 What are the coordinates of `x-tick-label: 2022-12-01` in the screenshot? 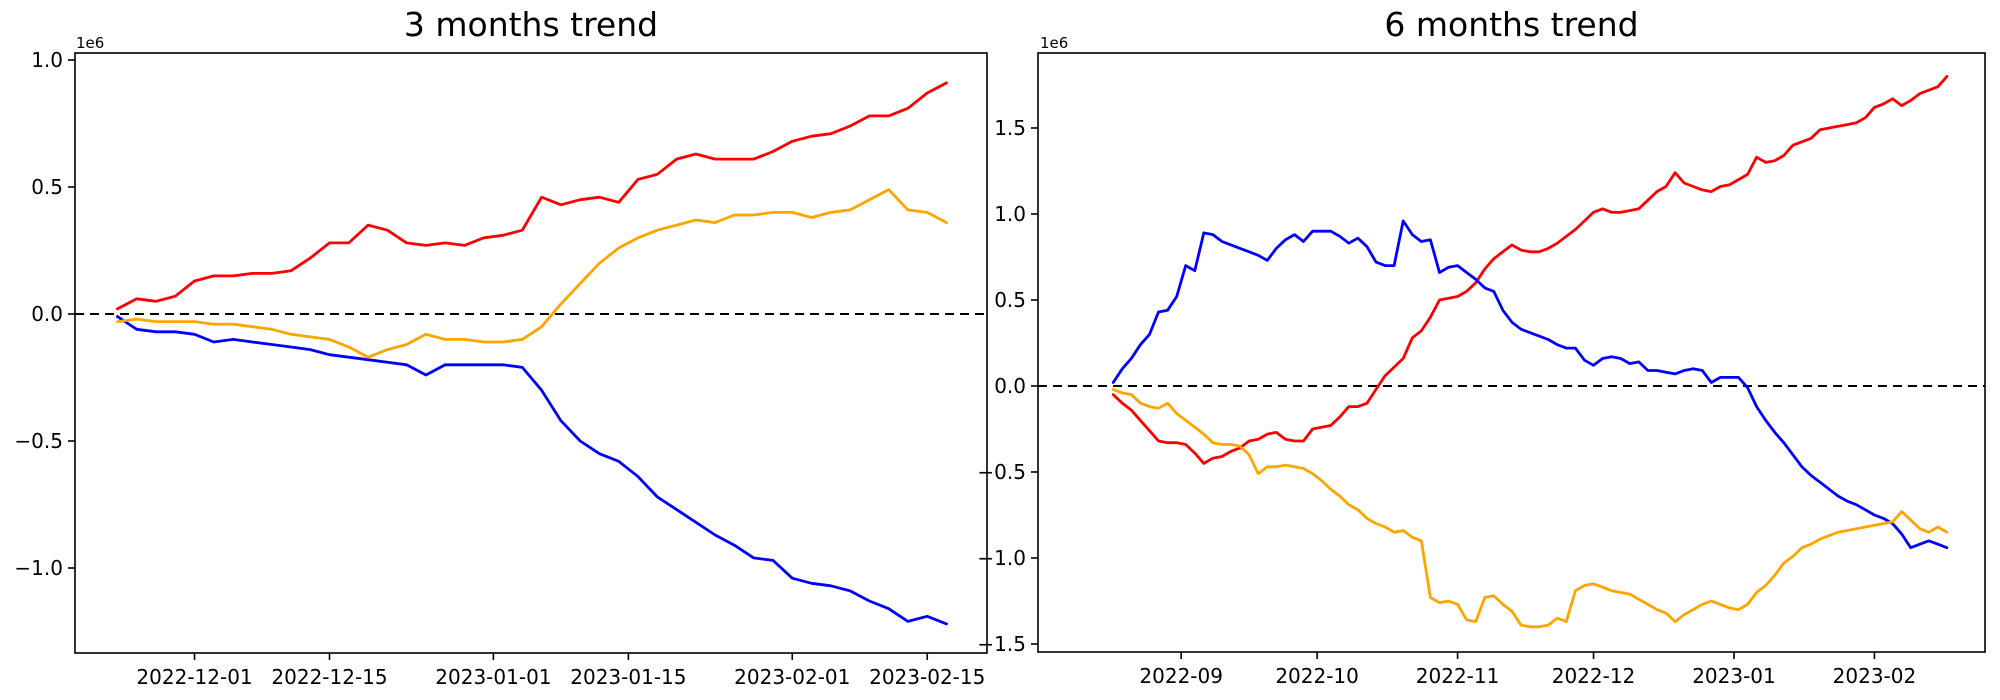 It's located at (194, 677).